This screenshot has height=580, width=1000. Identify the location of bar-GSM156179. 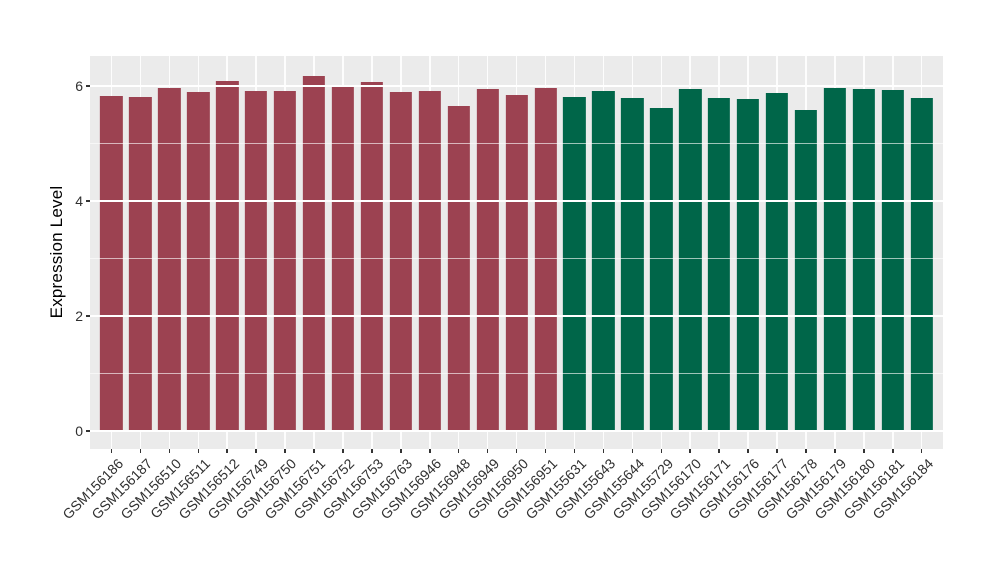
(835, 259).